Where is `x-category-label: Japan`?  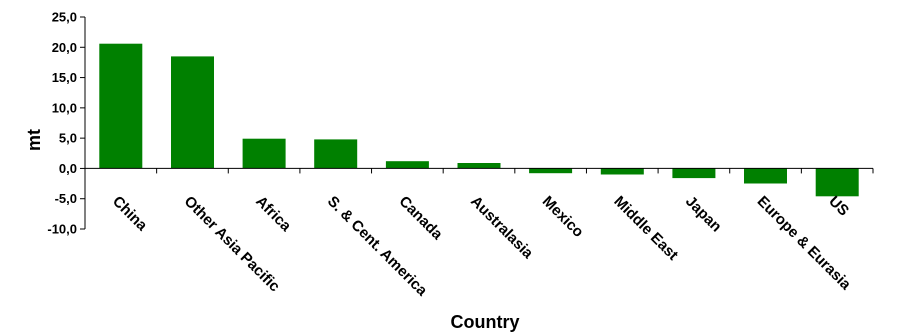 x-category-label: Japan is located at coordinates (703, 214).